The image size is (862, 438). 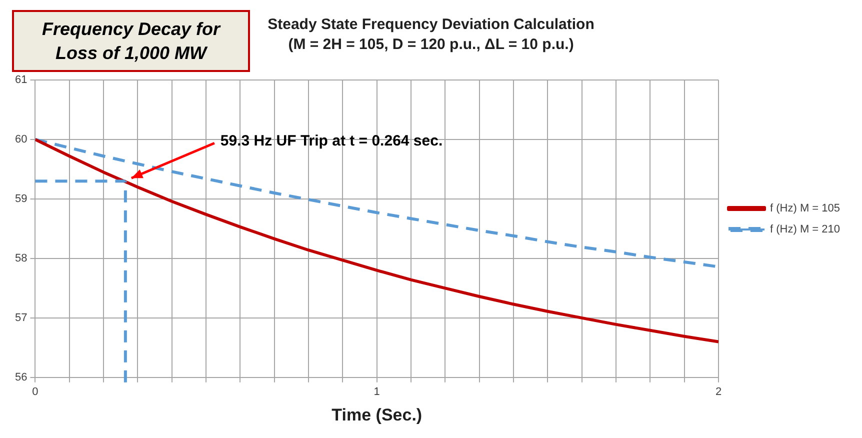 What do you see at coordinates (377, 392) in the screenshot?
I see `x-tick-label: 1` at bounding box center [377, 392].